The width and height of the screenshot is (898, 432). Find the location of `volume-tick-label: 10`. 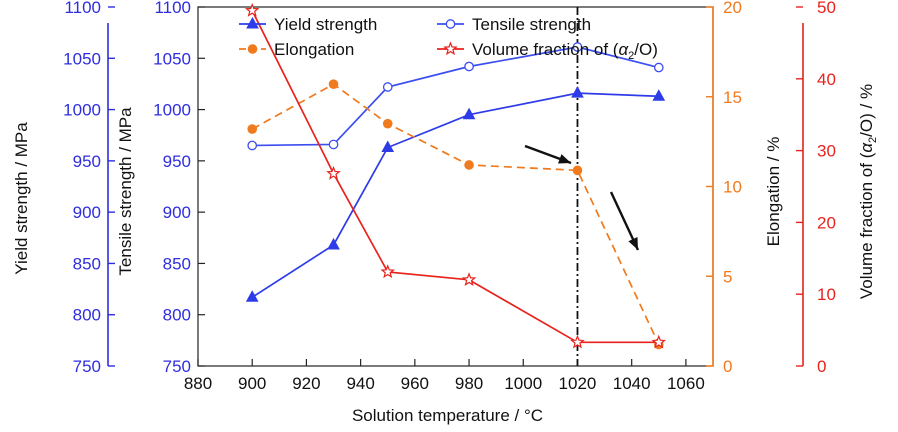

volume-tick-label: 10 is located at coordinates (826, 294).